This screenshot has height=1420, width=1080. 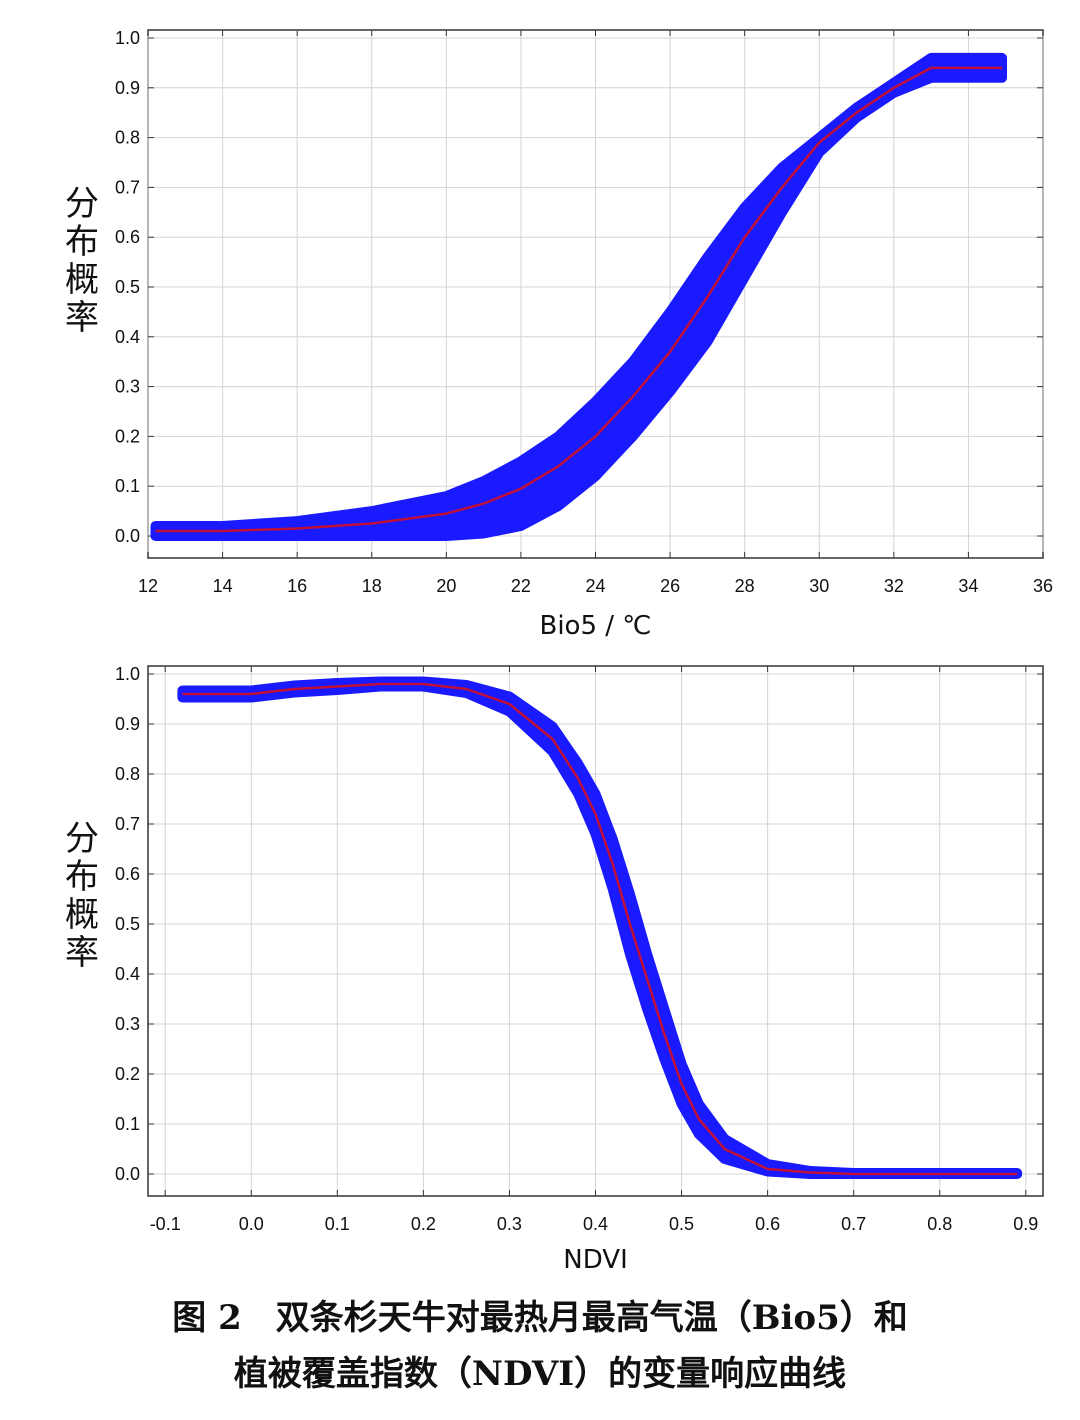 I want to click on x-tick-label: 0.8, so click(x=939, y=1224).